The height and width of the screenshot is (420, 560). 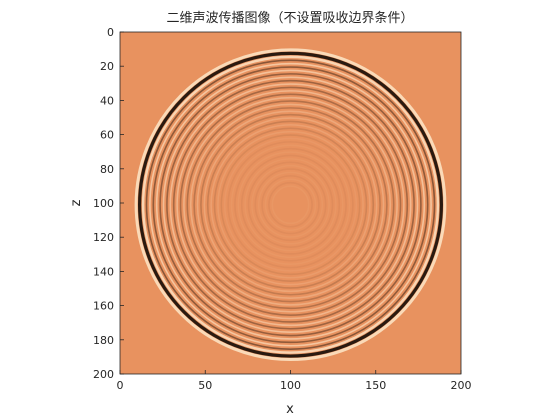 What do you see at coordinates (103, 203) in the screenshot?
I see `y-tick-label: 100` at bounding box center [103, 203].